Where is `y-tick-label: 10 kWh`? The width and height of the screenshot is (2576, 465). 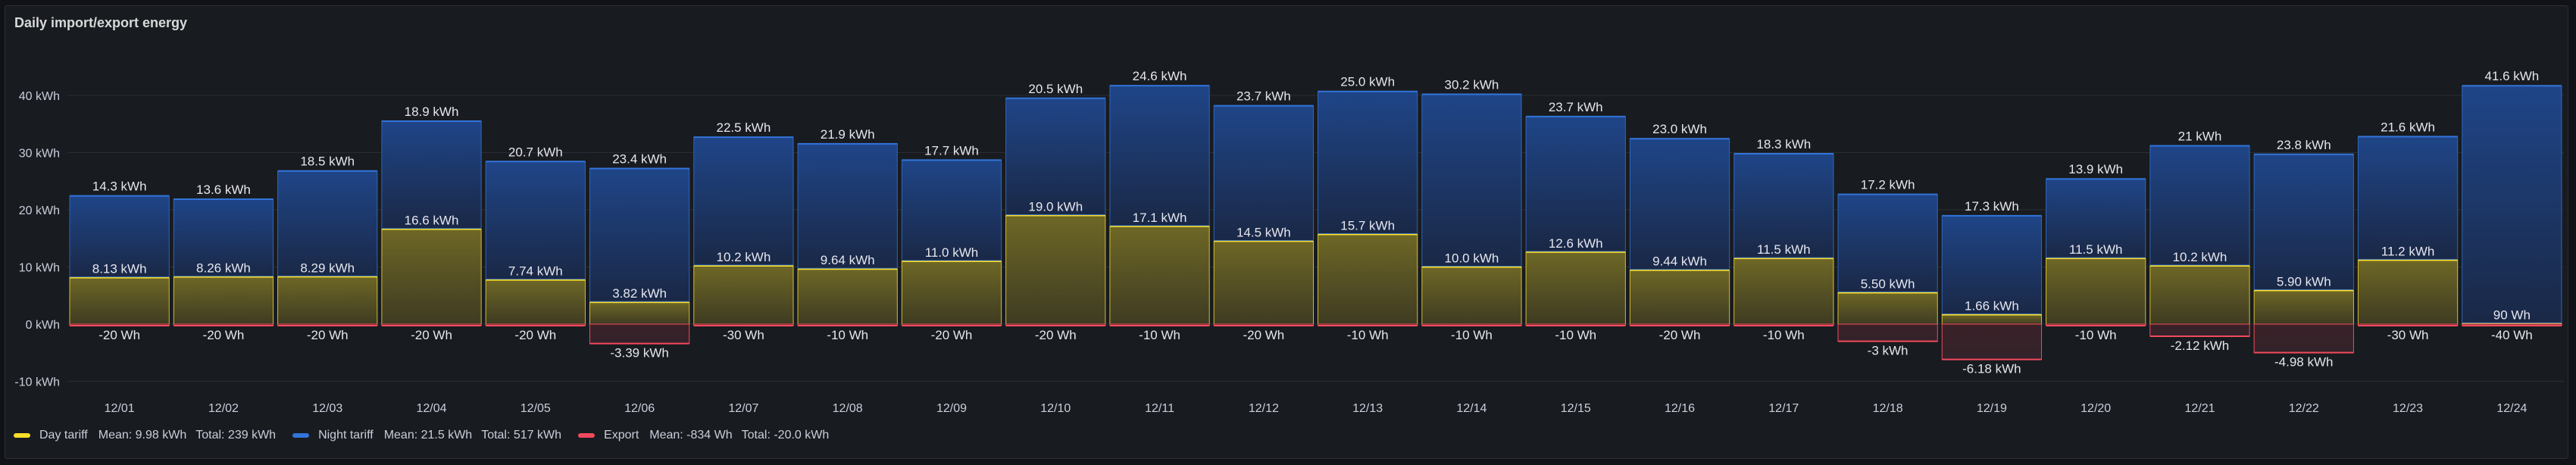
y-tick-label: 10 kWh is located at coordinates (39, 268).